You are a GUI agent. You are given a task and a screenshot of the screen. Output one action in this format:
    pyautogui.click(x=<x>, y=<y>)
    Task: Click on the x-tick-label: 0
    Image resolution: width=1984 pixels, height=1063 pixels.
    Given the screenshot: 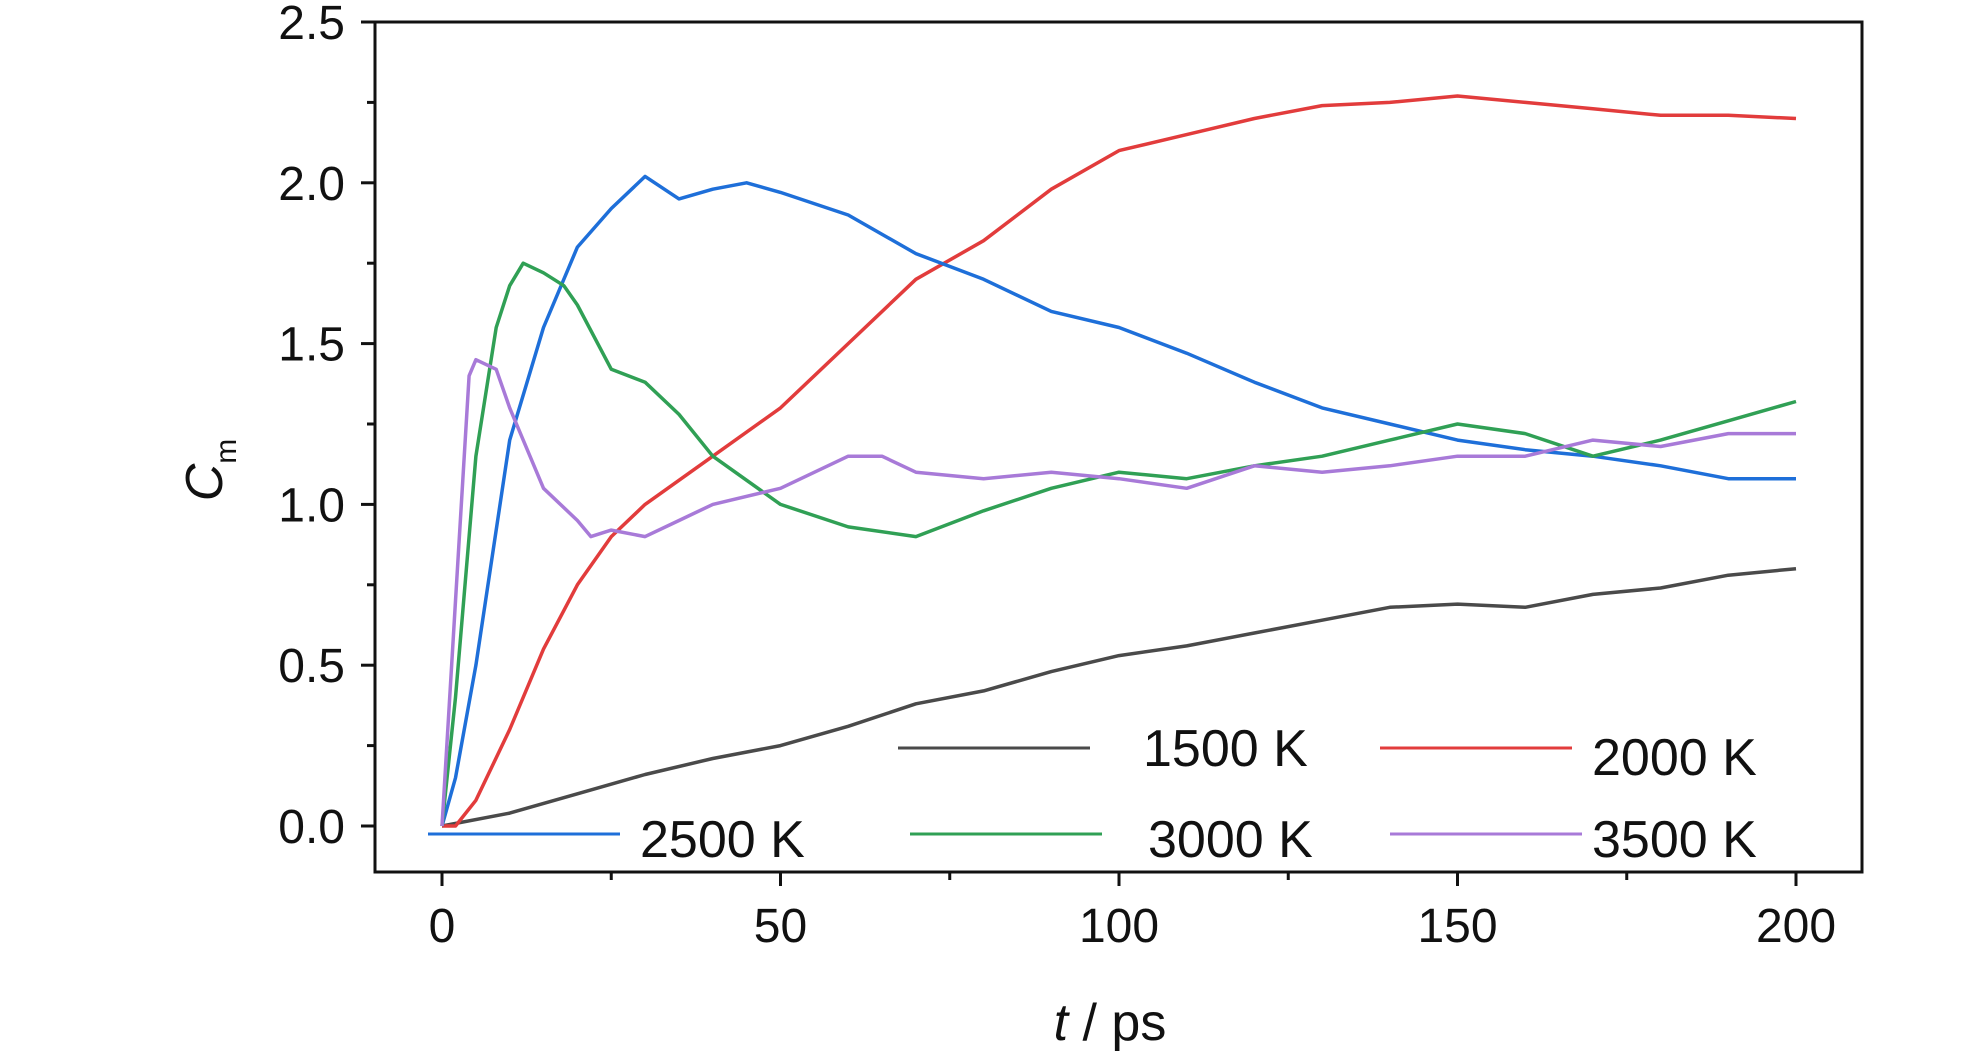 What is the action you would take?
    pyautogui.click(x=442, y=926)
    